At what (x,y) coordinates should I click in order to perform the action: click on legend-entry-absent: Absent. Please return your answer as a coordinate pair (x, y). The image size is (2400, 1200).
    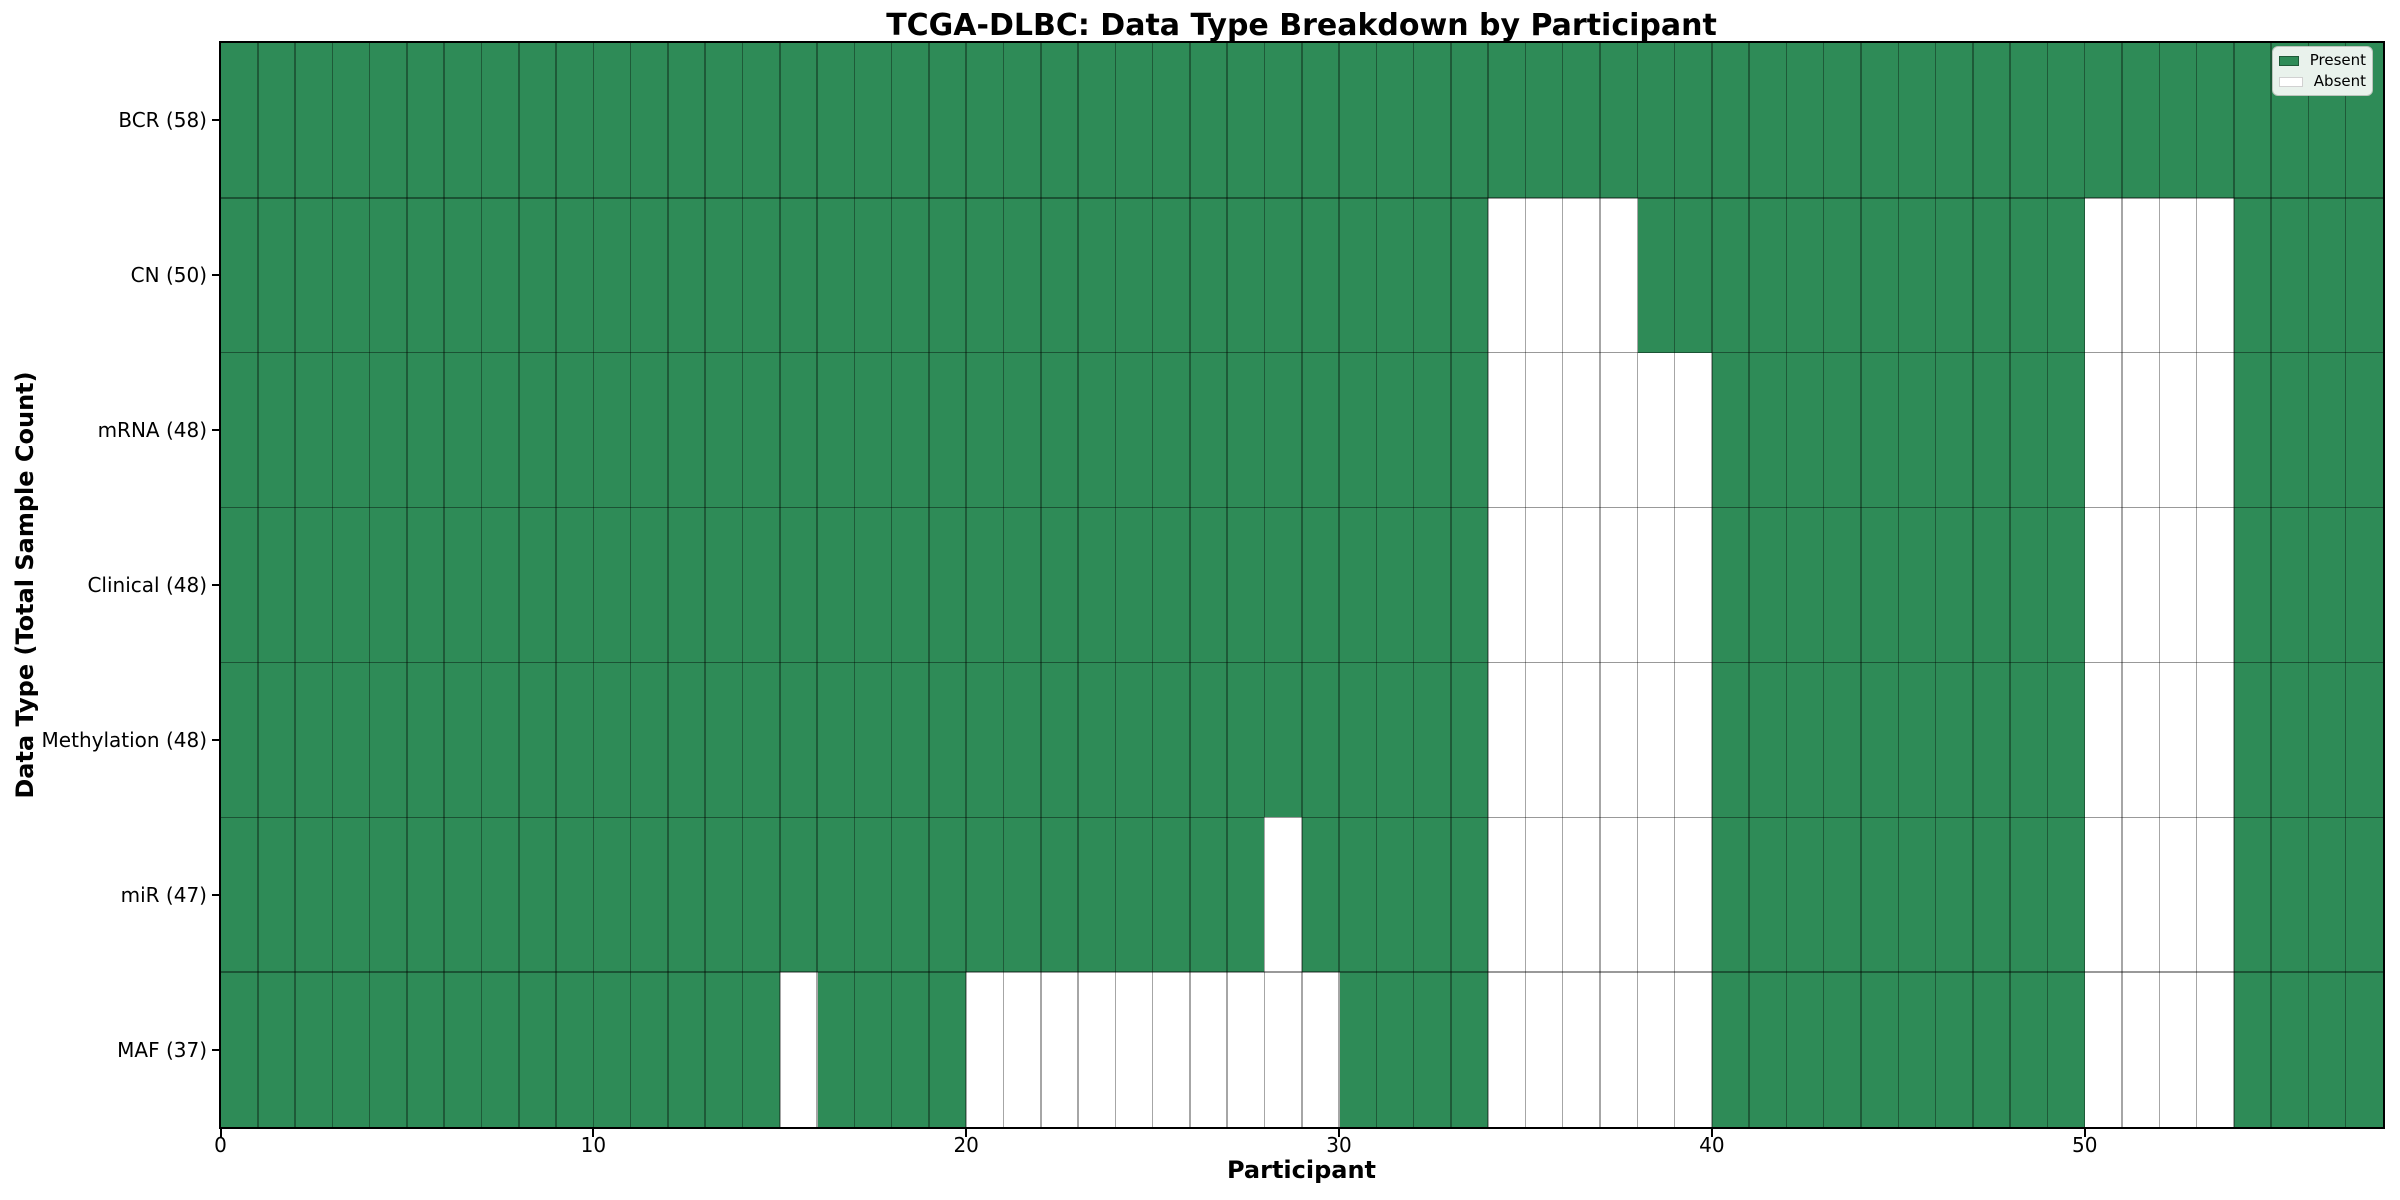
    Looking at the image, I should click on (2322, 81).